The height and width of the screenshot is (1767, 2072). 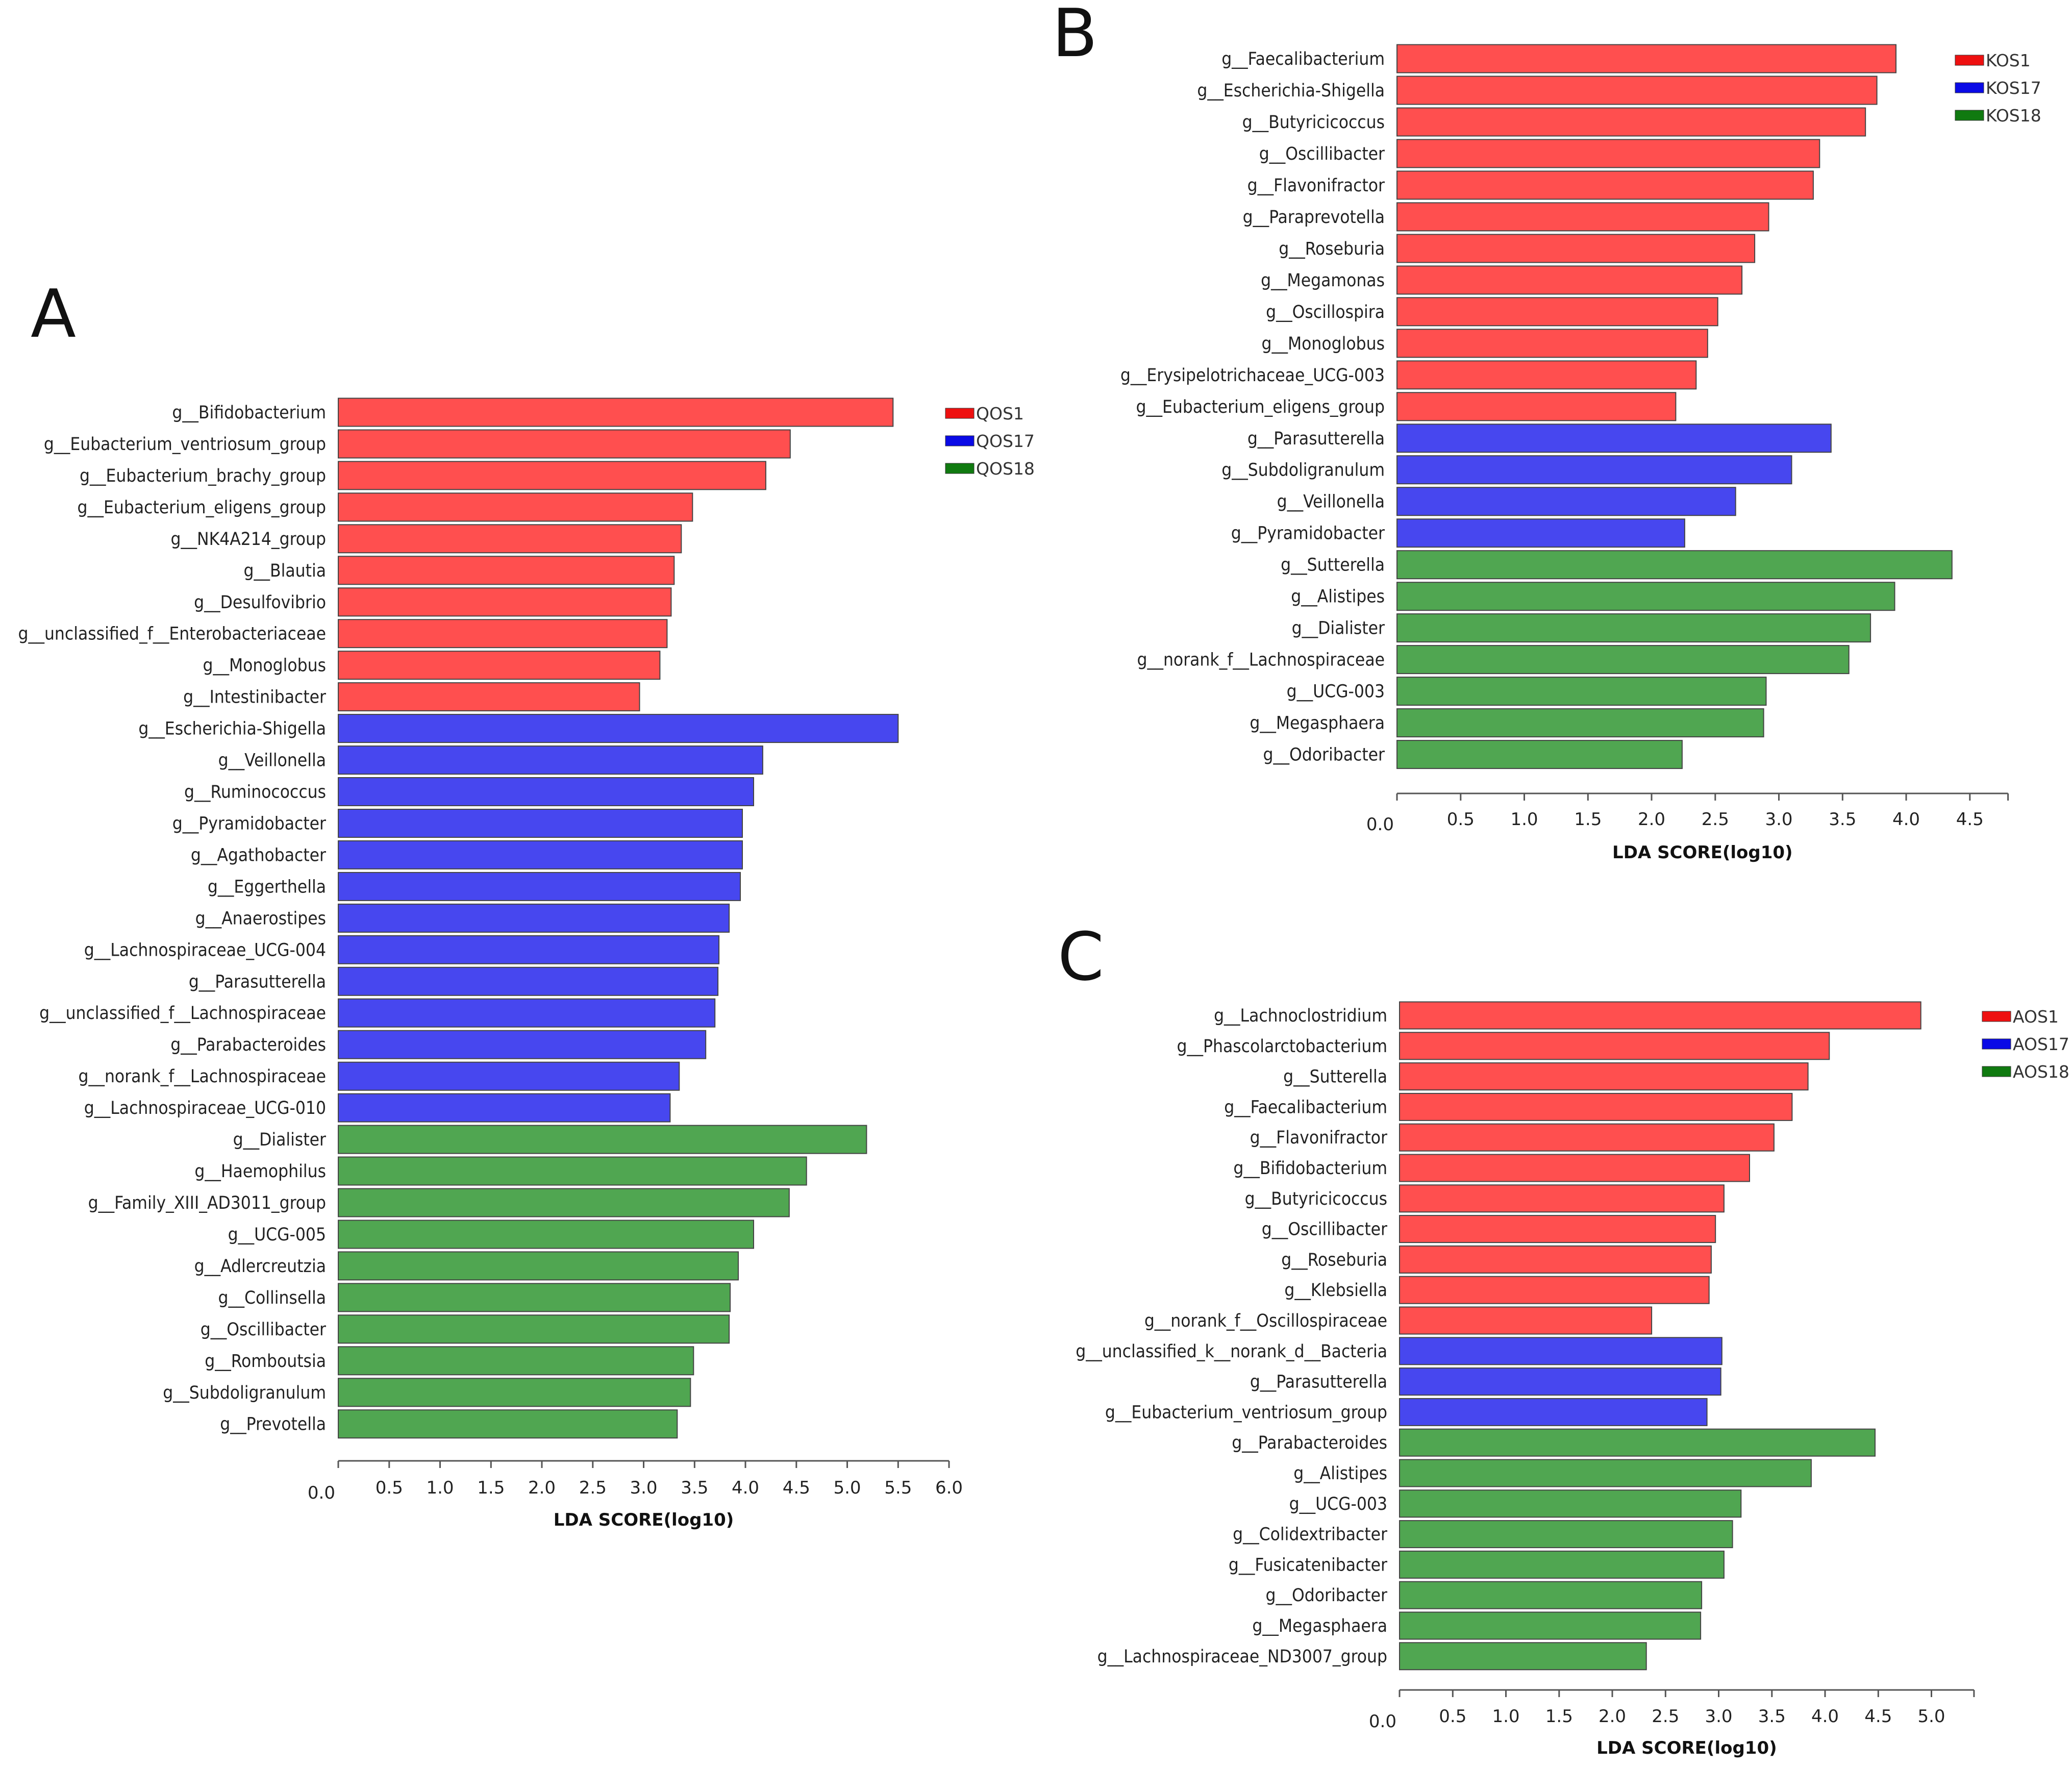 What do you see at coordinates (260, 1266) in the screenshot?
I see `taxon-label: g__Adlercreutzia` at bounding box center [260, 1266].